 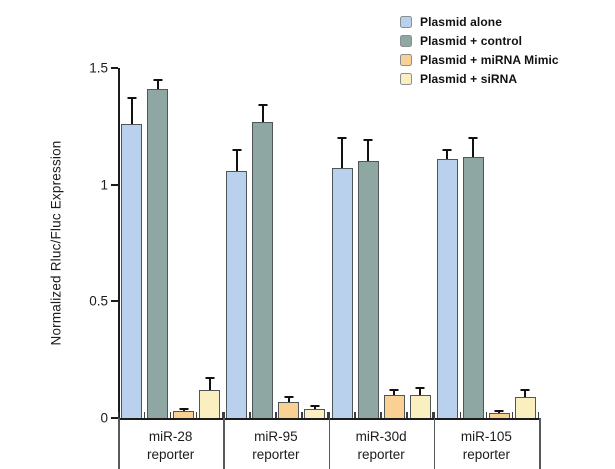 What do you see at coordinates (461, 21) in the screenshot?
I see `legend-label: Plasmid alone` at bounding box center [461, 21].